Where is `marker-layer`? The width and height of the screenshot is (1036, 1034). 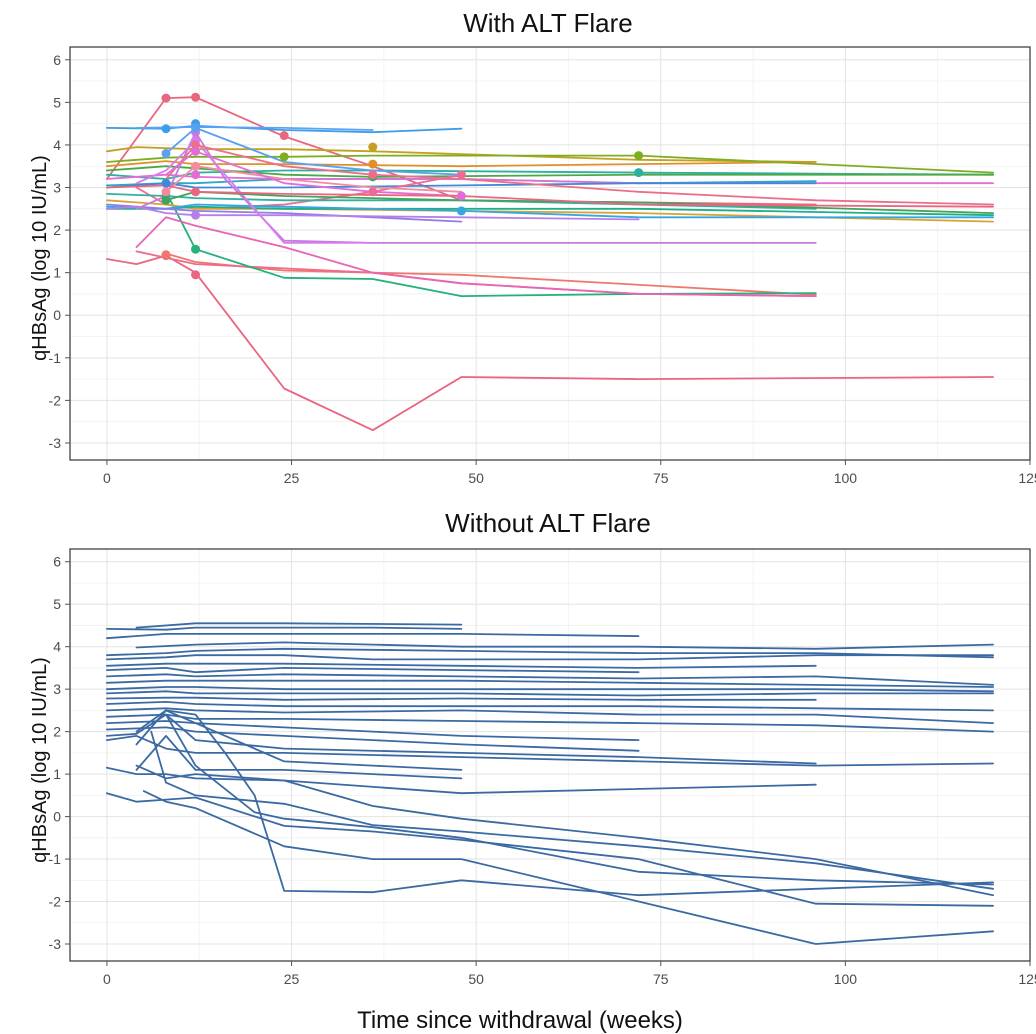
marker-layer is located at coordinates (402, 186).